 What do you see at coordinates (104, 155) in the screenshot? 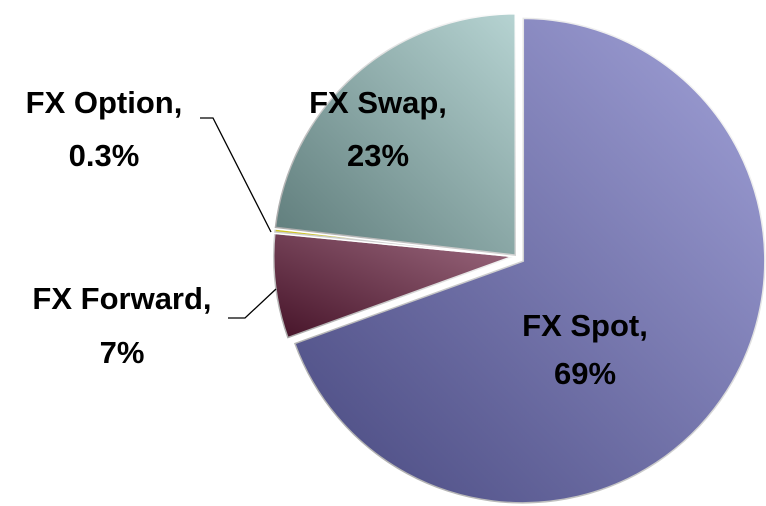
I see `value-label: 0.3%` at bounding box center [104, 155].